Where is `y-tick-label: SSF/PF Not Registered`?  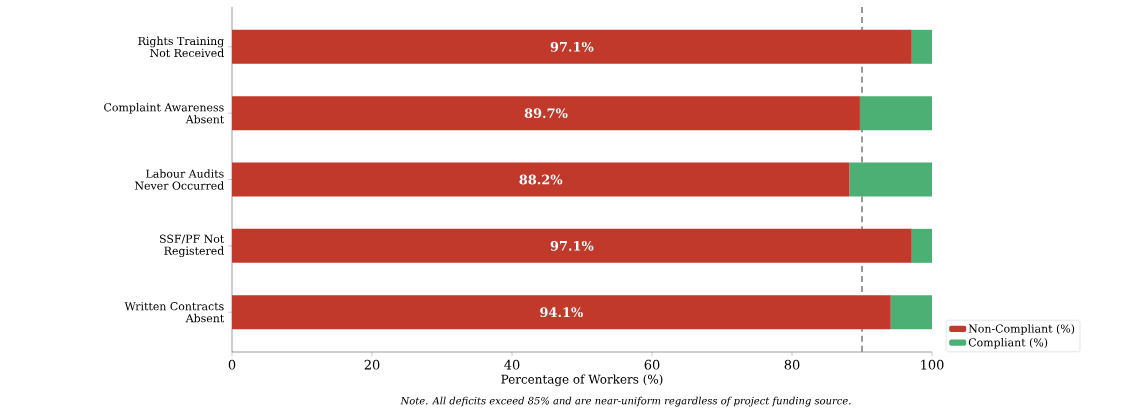
y-tick-label: SSF/PF Not Registered is located at coordinates (192, 246).